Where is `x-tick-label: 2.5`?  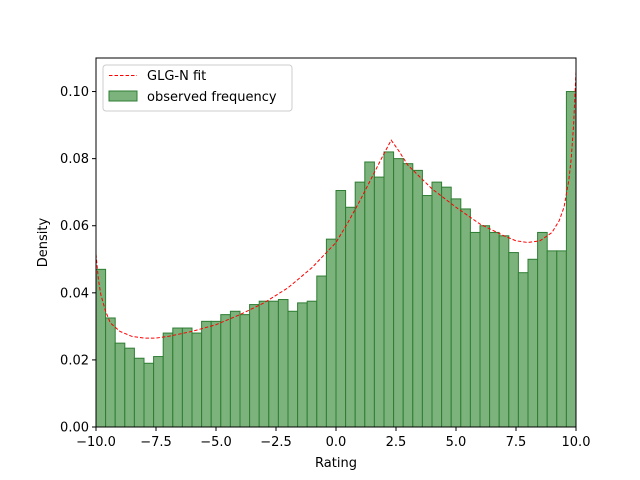 x-tick-label: 2.5 is located at coordinates (396, 442).